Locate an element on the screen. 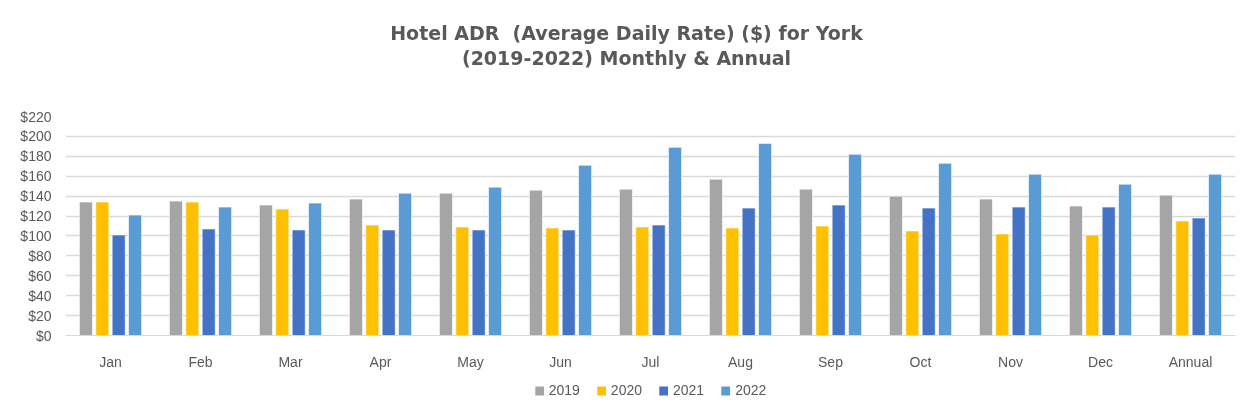 This screenshot has height=416, width=1257. y-tick-label: $100 is located at coordinates (36, 235).